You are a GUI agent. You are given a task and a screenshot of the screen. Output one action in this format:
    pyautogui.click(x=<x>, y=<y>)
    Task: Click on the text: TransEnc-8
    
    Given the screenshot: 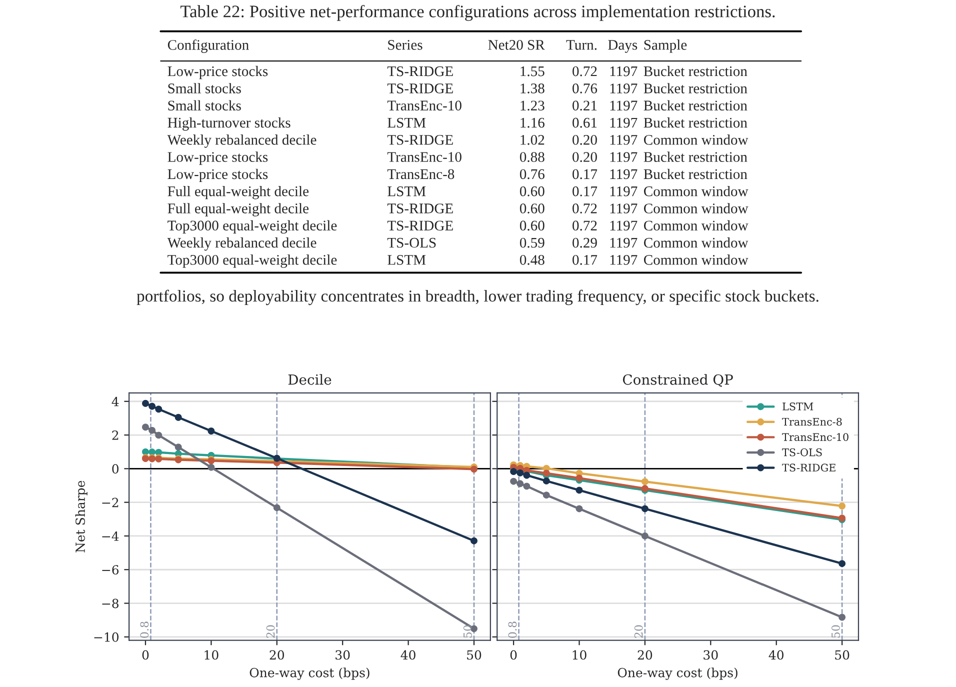 What is the action you would take?
    pyautogui.click(x=420, y=174)
    